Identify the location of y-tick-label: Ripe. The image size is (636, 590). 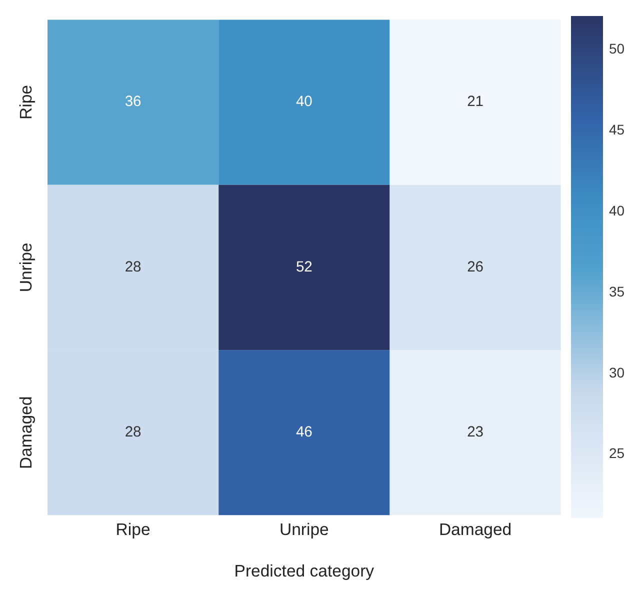
(26, 102).